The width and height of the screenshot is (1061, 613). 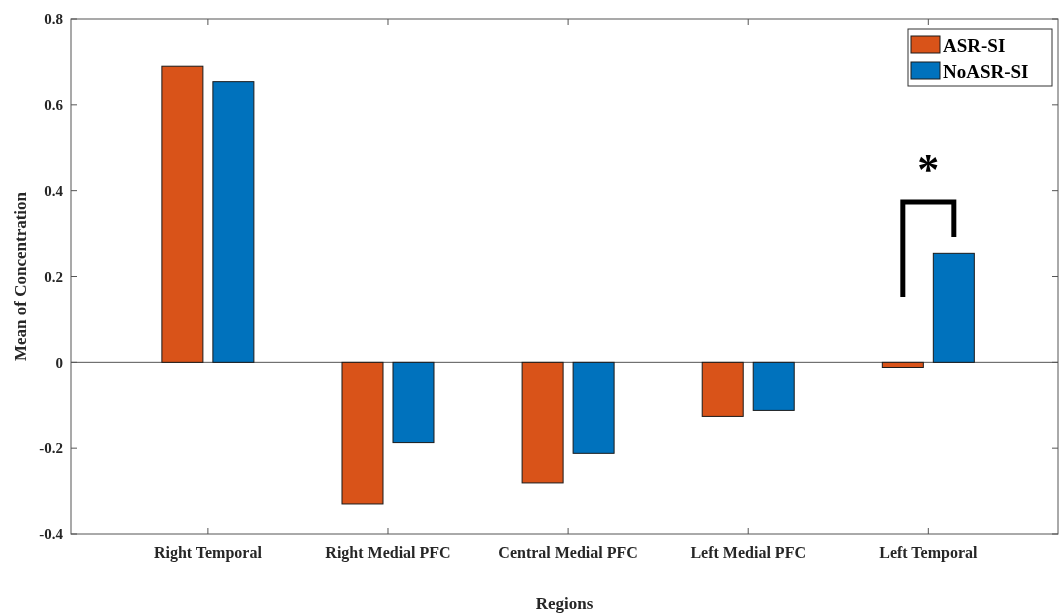 I want to click on y-tick-label: 0.4, so click(x=54, y=190).